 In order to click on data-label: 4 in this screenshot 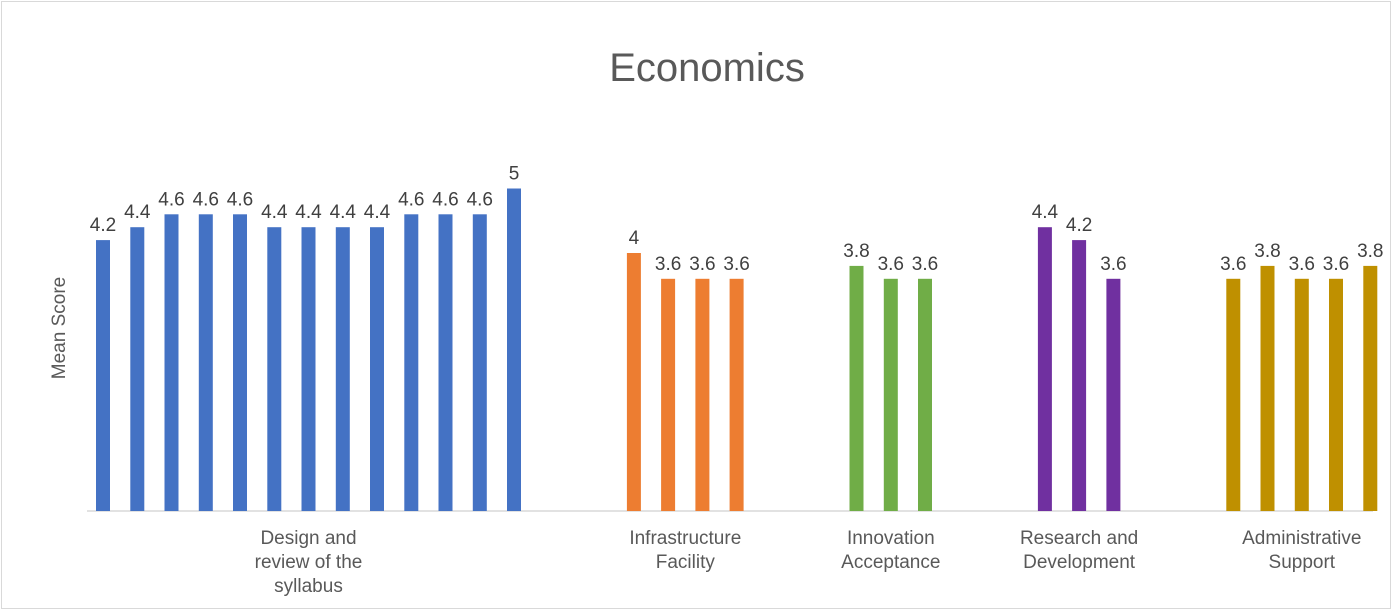, I will do `click(634, 238)`.